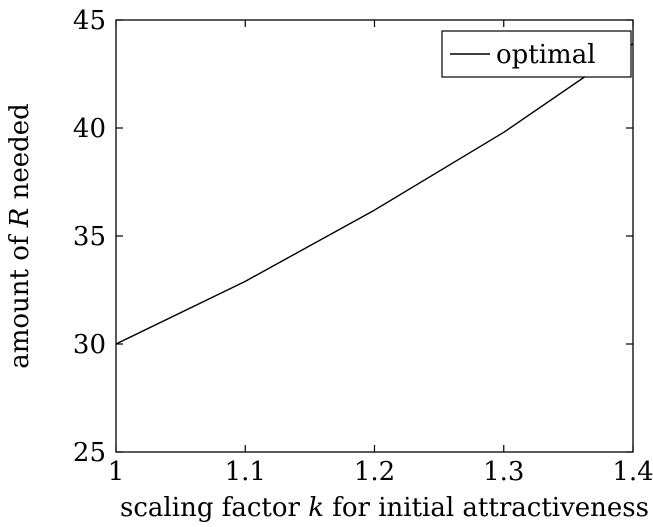 The width and height of the screenshot is (653, 527). Describe the element at coordinates (546, 55) in the screenshot. I see `legend-label-optimal: optimal` at that location.